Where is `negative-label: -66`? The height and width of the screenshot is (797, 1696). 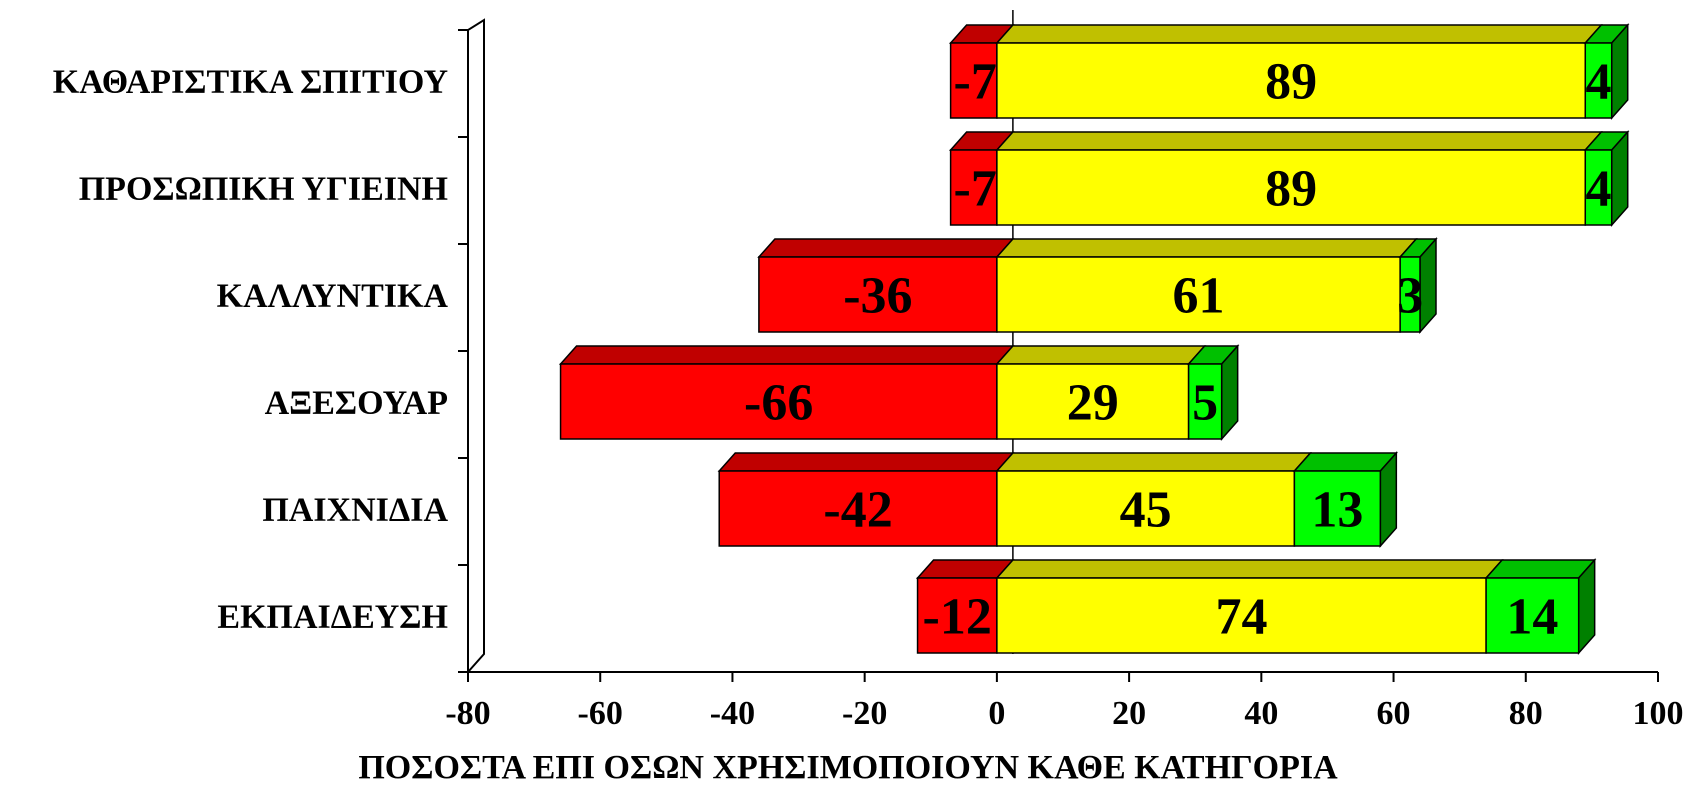
negative-label: -66 is located at coordinates (778, 403).